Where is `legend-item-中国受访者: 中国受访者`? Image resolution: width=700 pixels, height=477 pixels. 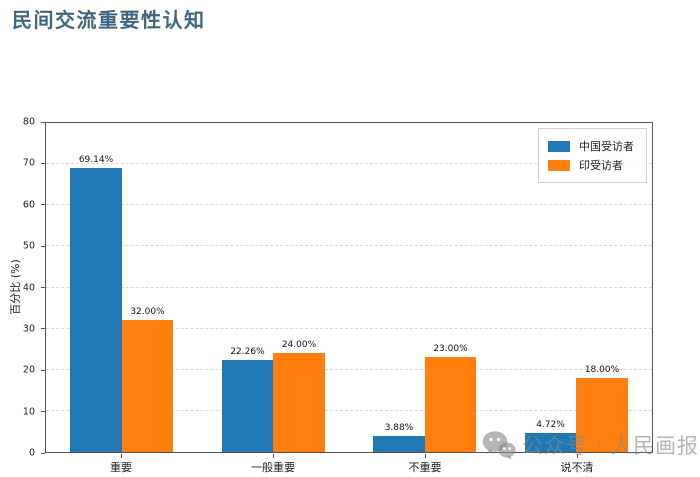 legend-item-中国受访者: 中国受访者 is located at coordinates (591, 146).